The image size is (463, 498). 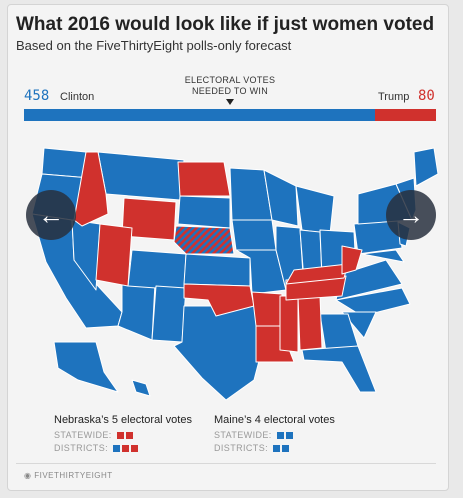 What do you see at coordinates (339, 369) in the screenshot?
I see `state-florida` at bounding box center [339, 369].